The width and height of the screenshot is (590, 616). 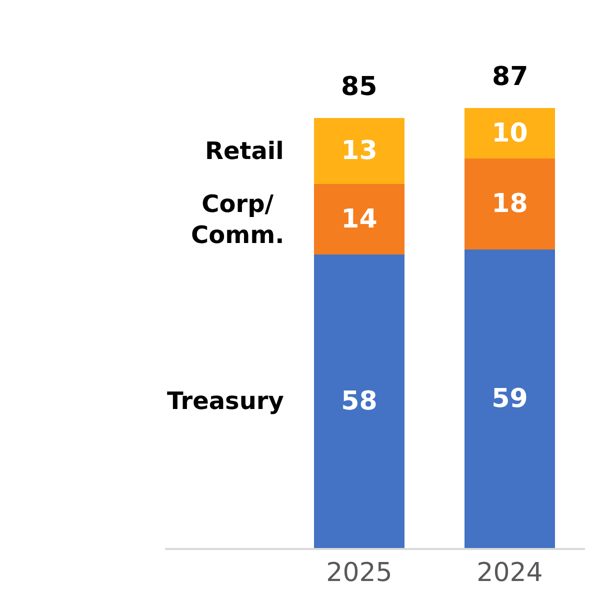 I want to click on data-label: 14, so click(x=359, y=219).